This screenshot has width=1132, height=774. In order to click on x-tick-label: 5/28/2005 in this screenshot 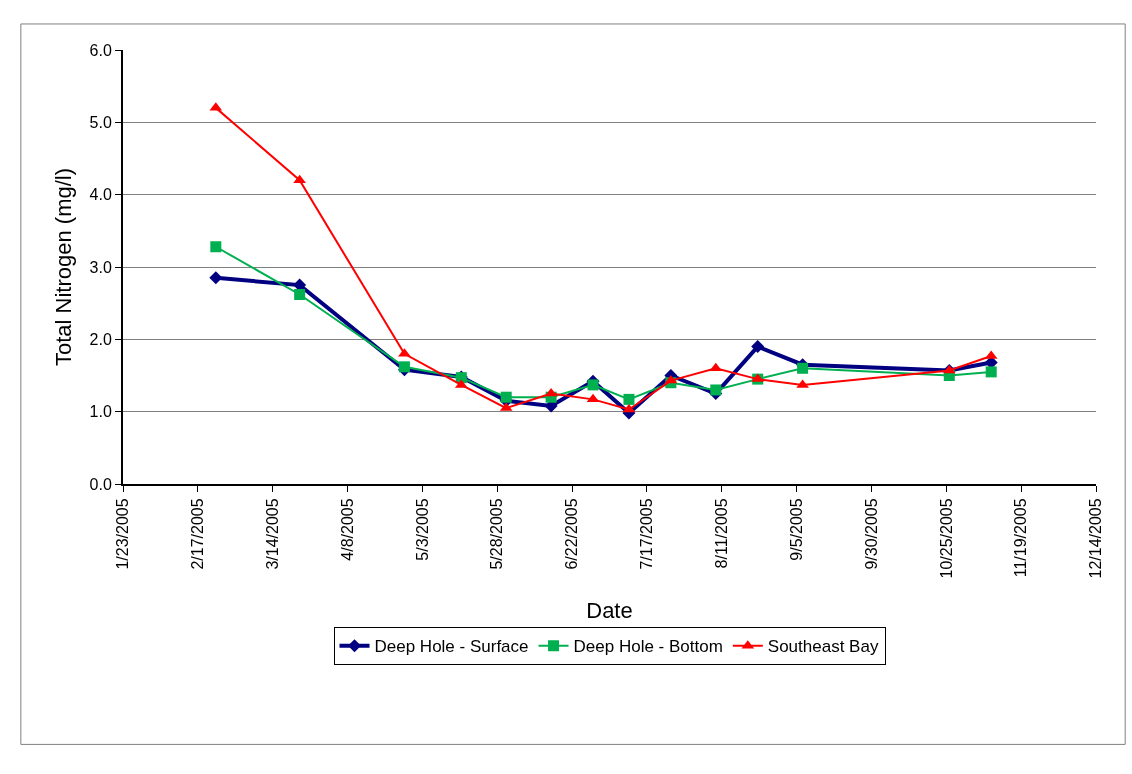, I will do `click(497, 534)`.